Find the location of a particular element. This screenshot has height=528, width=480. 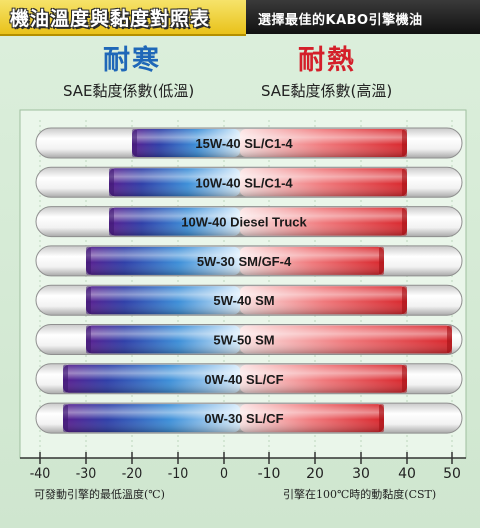

tick-label-right: 30 is located at coordinates (361, 474).